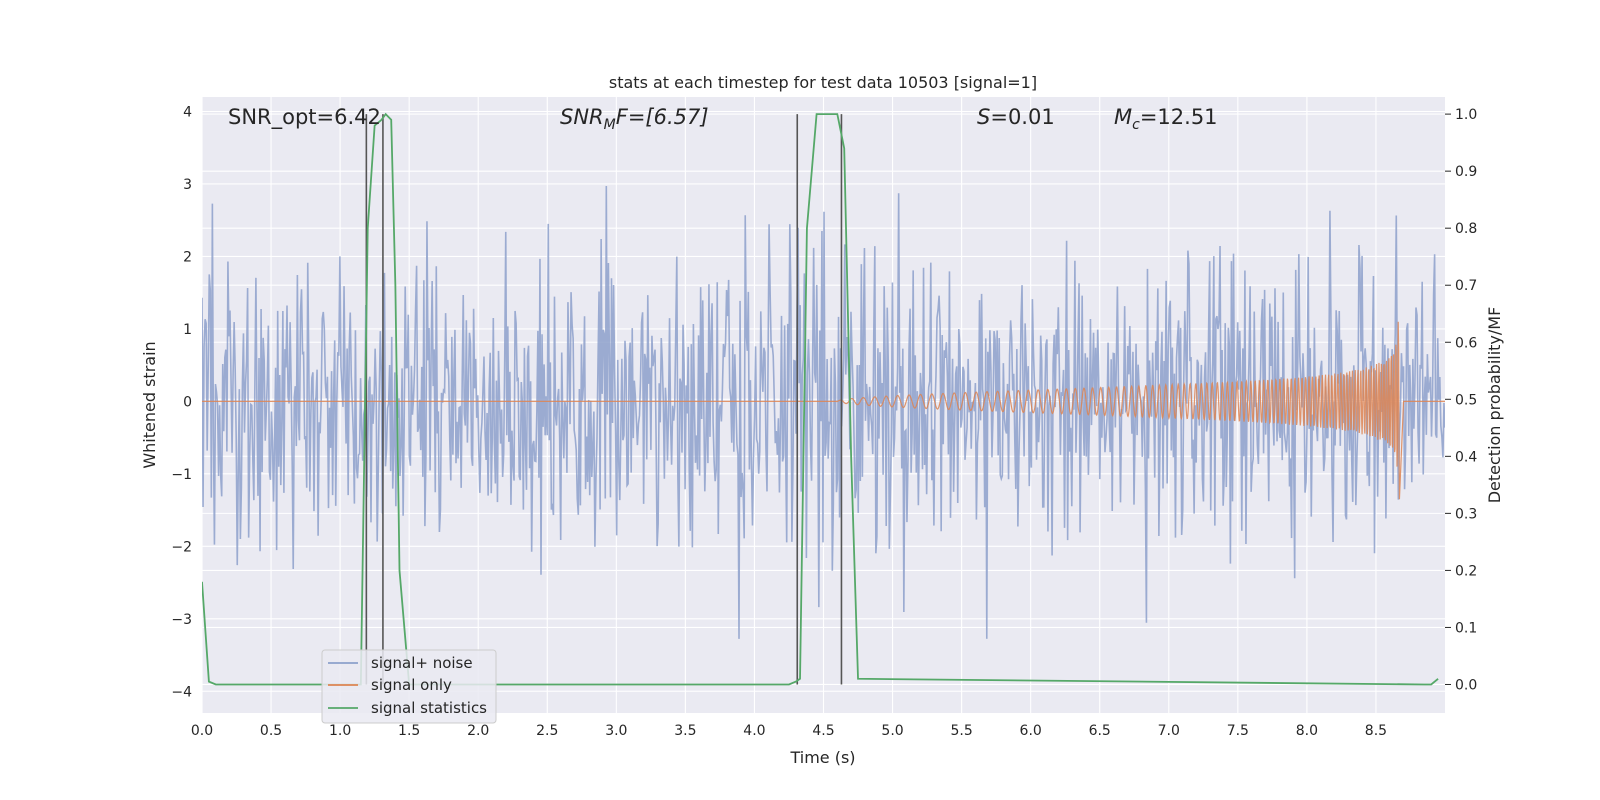 The height and width of the screenshot is (800, 1600). I want to click on x-tick-label-6: 3.0, so click(616, 731).